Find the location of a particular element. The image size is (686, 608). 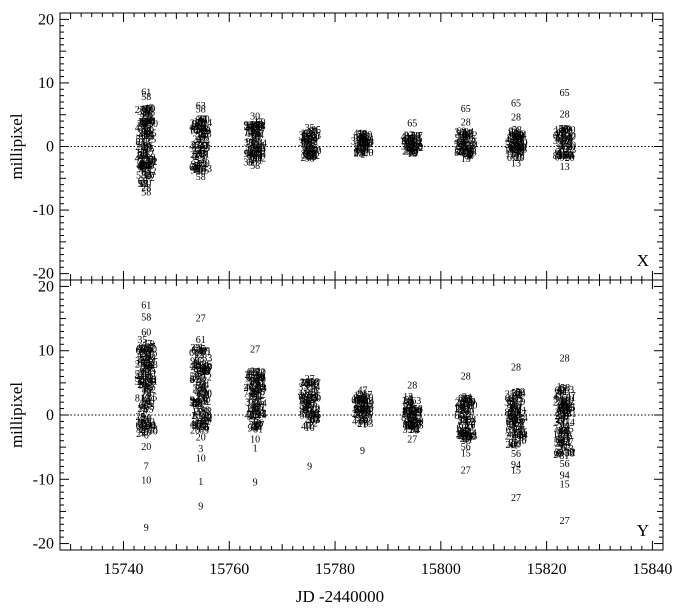

residual-point: 33 is located at coordinates (307, 156).